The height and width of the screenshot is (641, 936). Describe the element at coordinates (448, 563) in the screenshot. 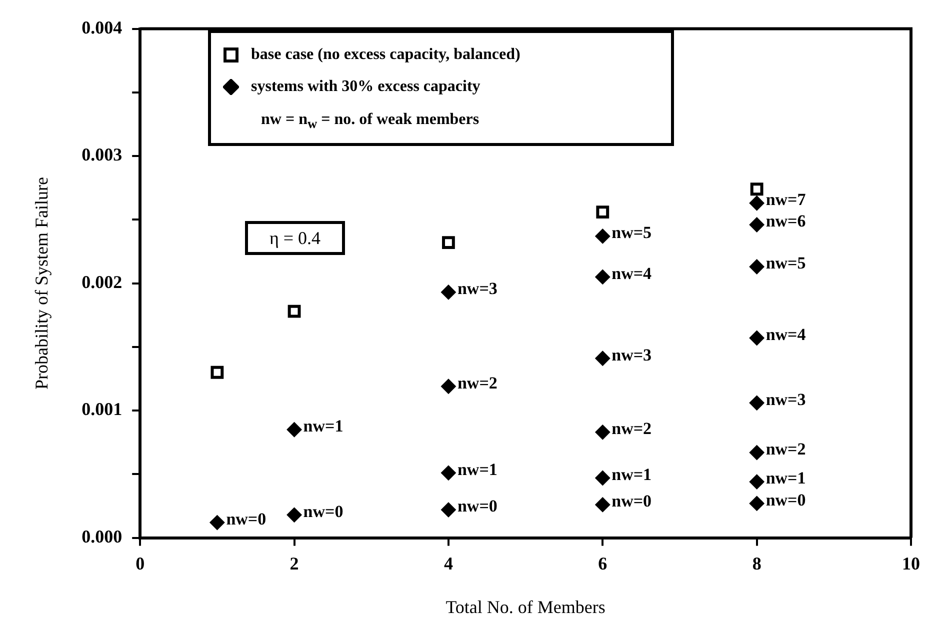

I see `x-tick-label: 4` at that location.